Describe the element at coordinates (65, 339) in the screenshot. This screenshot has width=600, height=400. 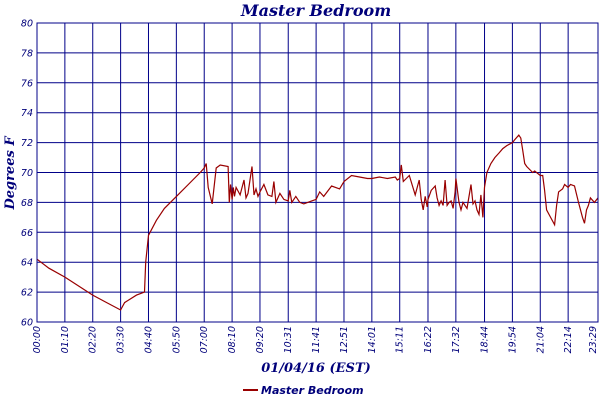
I see `x-tick-label: 01:10` at that location.